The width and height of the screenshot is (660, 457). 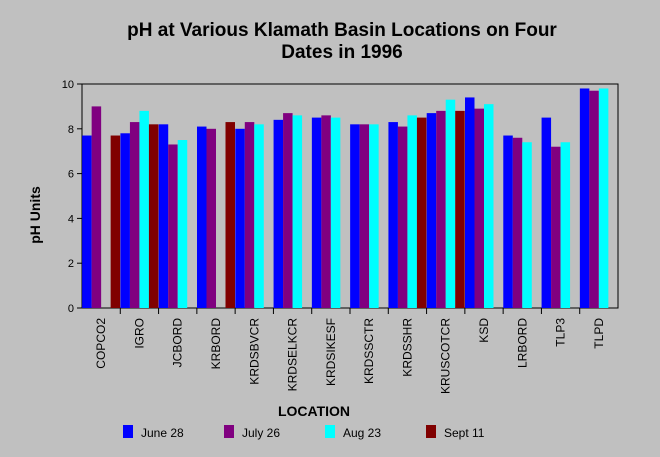 I want to click on x-tick-label: KRUSCOTCR, so click(x=446, y=356).